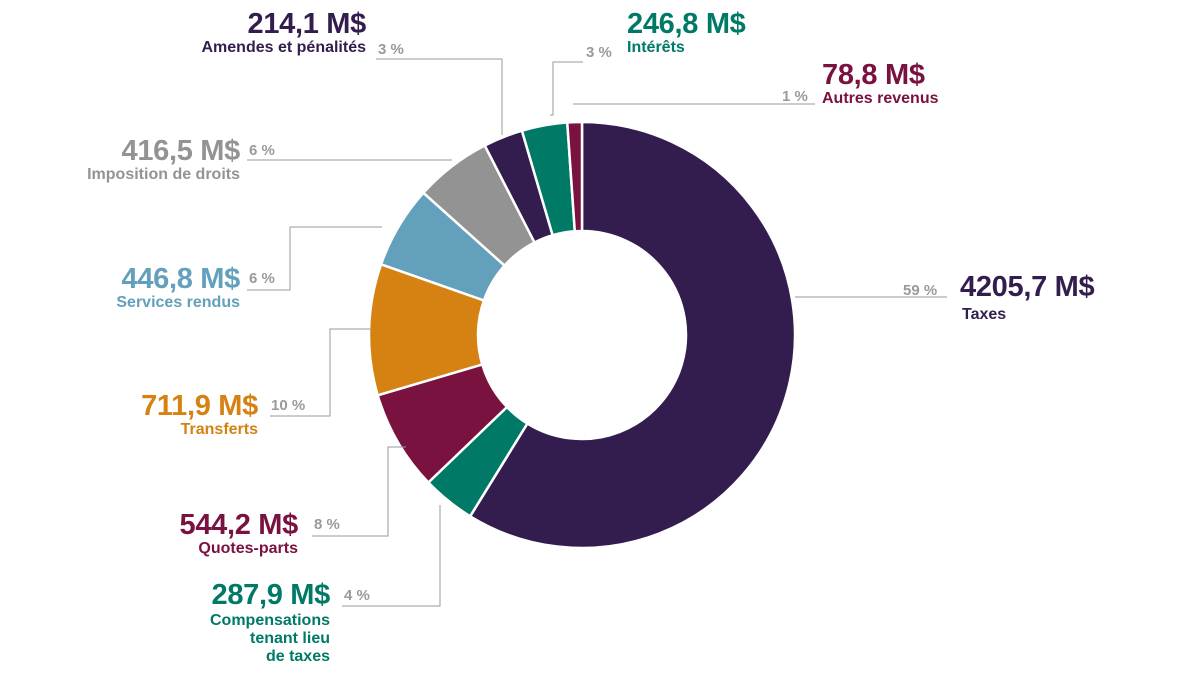  Describe the element at coordinates (391, 556) in the screenshot. I see `leader-line-compensations` at that location.